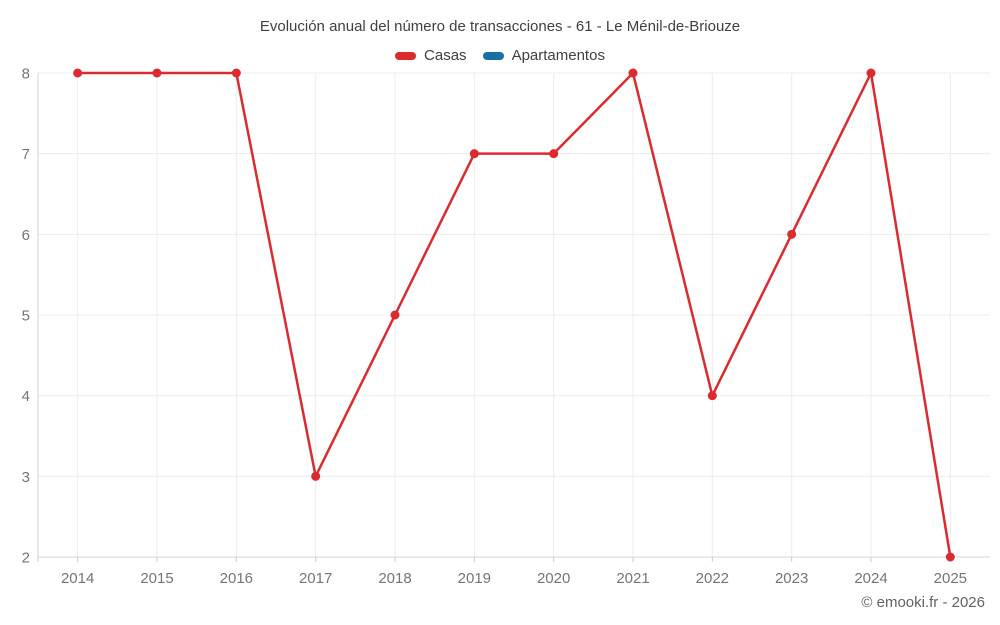 The image size is (1000, 625). I want to click on data-point-casas-2025, so click(950, 557).